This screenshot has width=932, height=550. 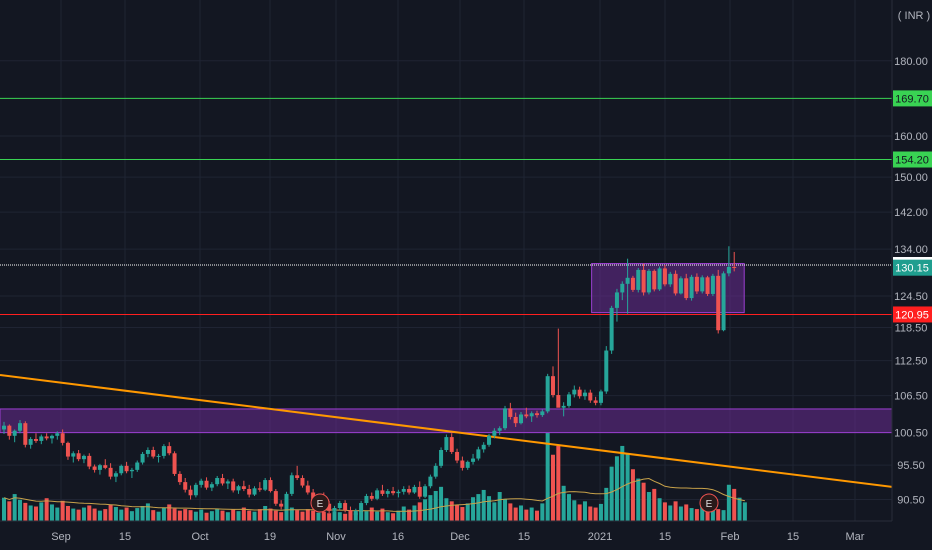 What do you see at coordinates (911, 362) in the screenshot?
I see `price-tick-label: 112.50` at bounding box center [911, 362].